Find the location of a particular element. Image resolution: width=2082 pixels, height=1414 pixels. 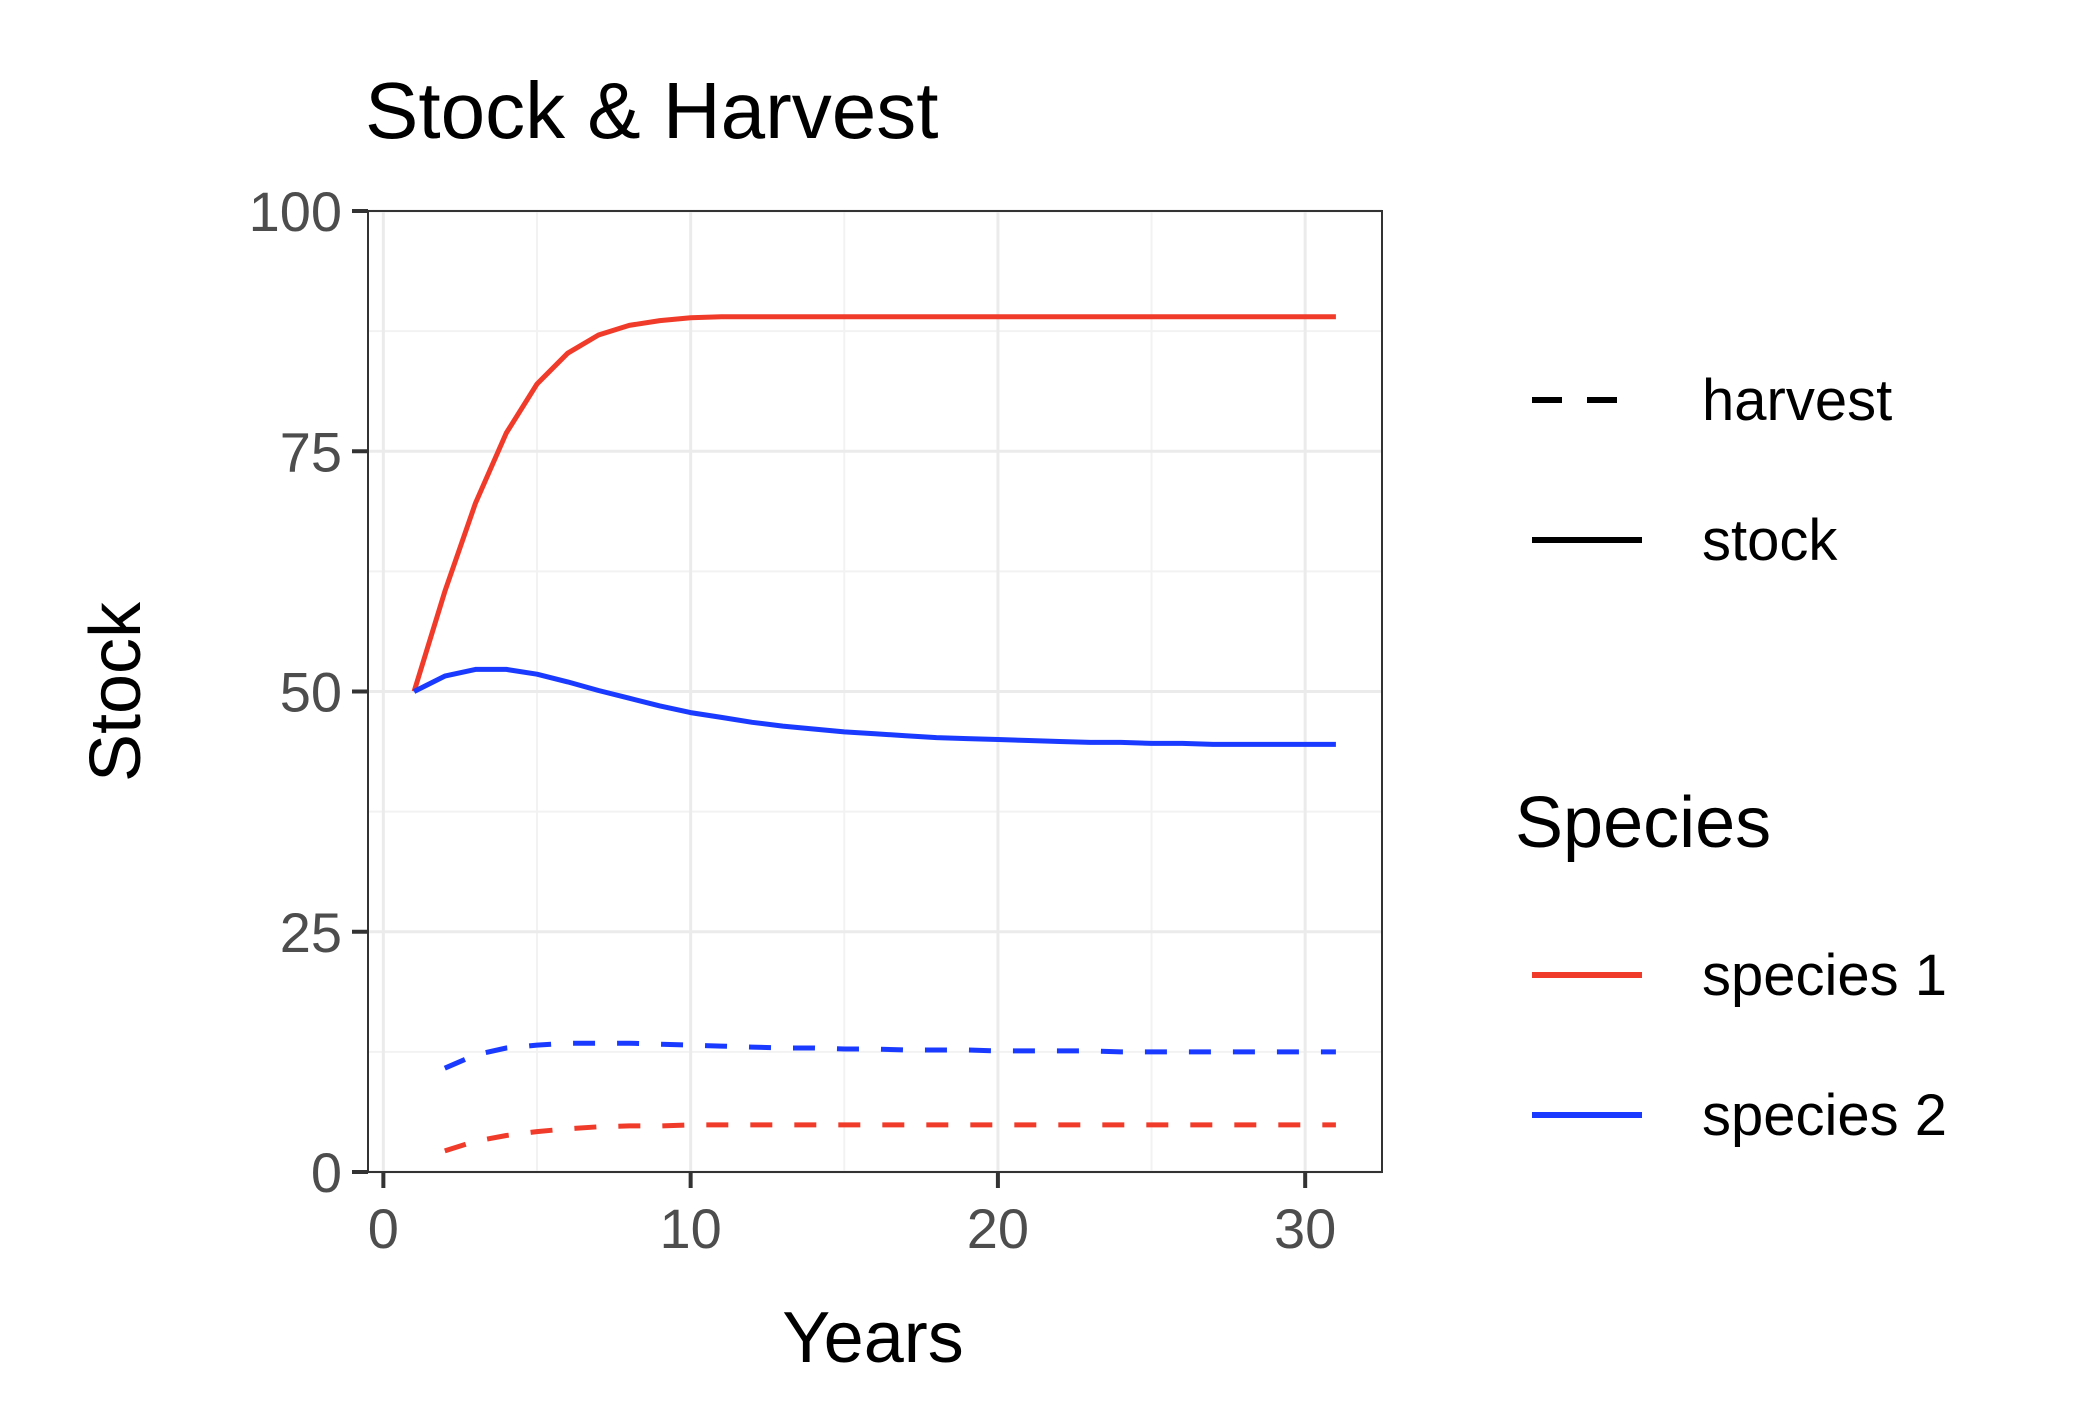

y-tick-label: 0 is located at coordinates (326, 1172).